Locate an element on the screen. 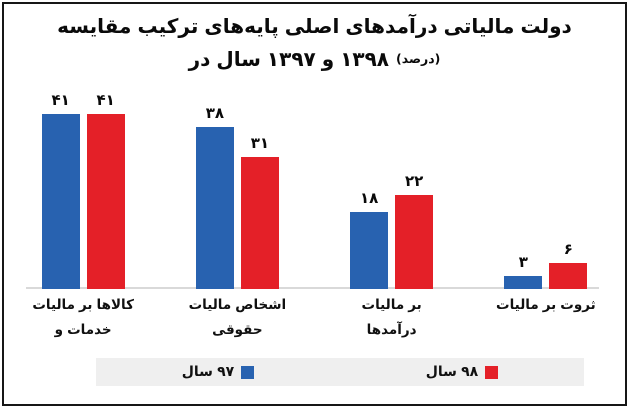 Image resolution: width=629 pixels, height=408 pixels. legend-swatch-year97-icon is located at coordinates (248, 372).